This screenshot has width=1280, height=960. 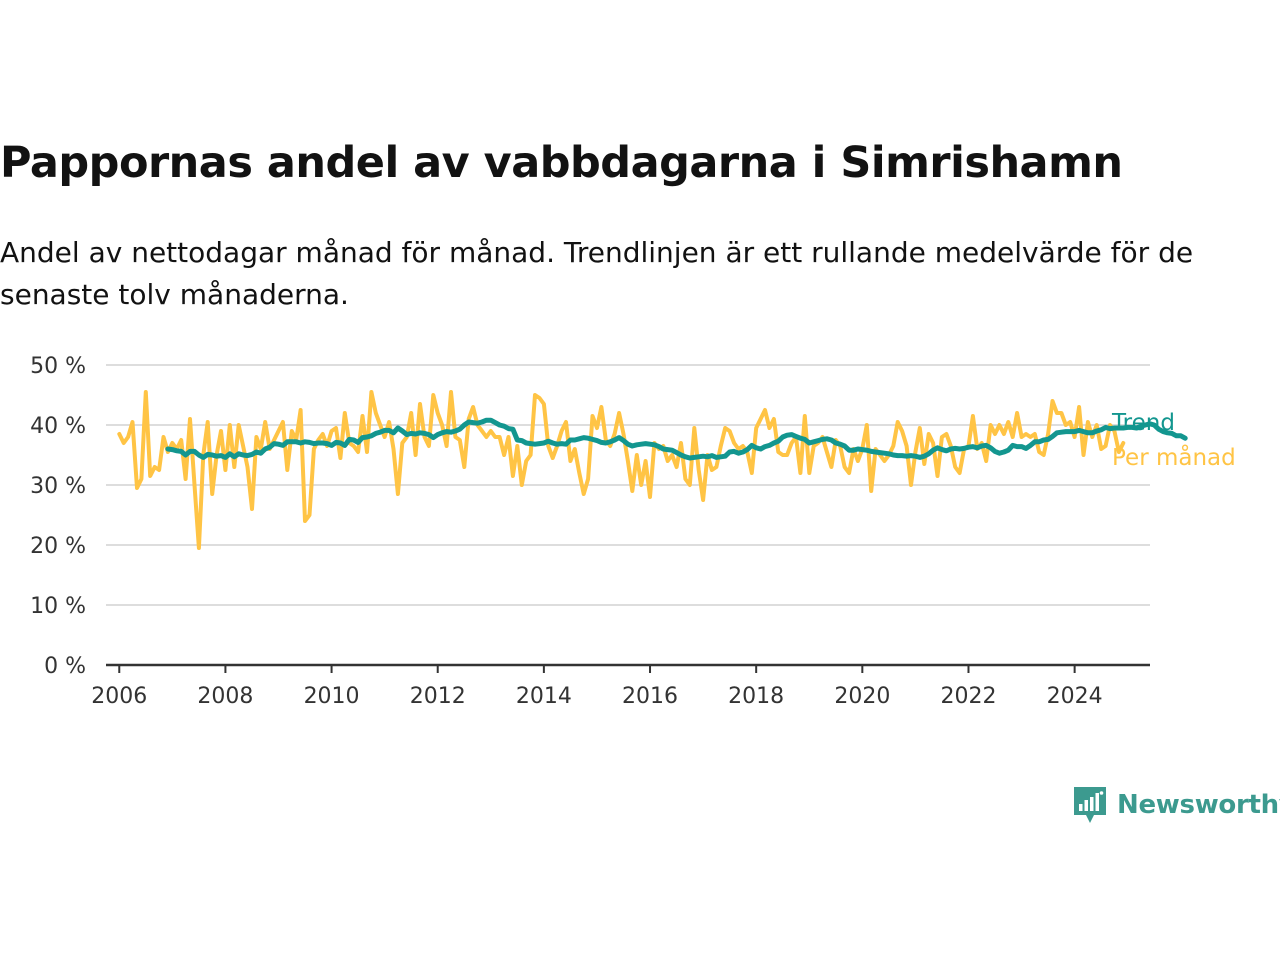 I want to click on legend-label-per-manad: Per månad, so click(x=1174, y=457).